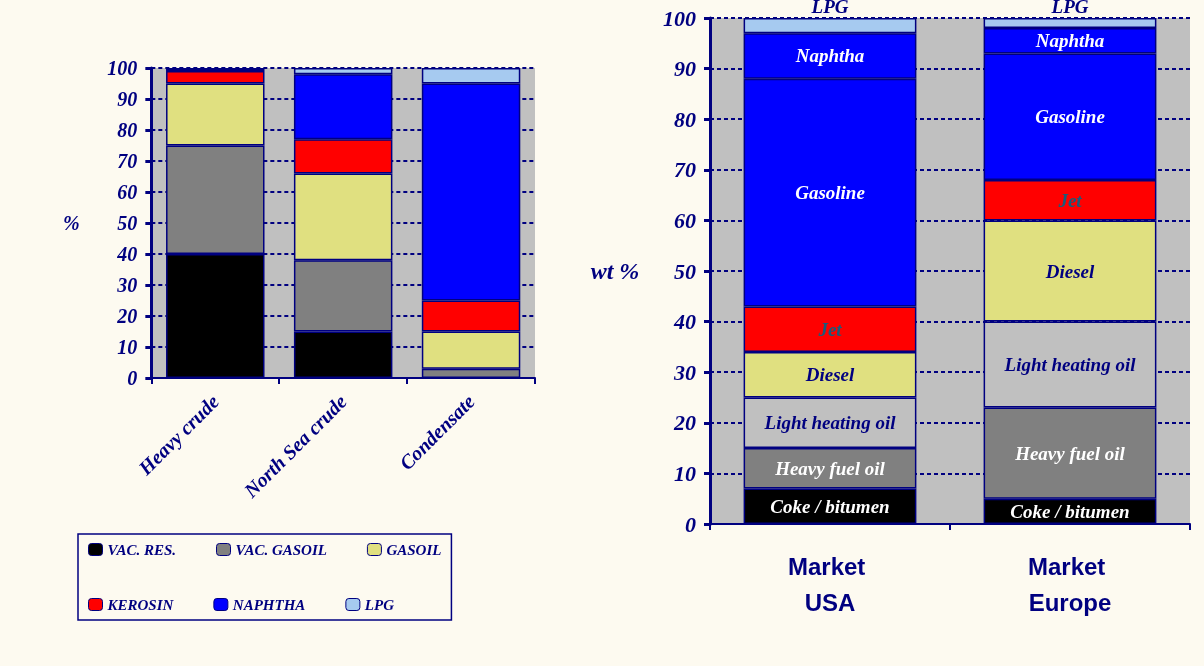 The width and height of the screenshot is (1204, 666). What do you see at coordinates (830, 506) in the screenshot?
I see `text: Coke / bitumen` at bounding box center [830, 506].